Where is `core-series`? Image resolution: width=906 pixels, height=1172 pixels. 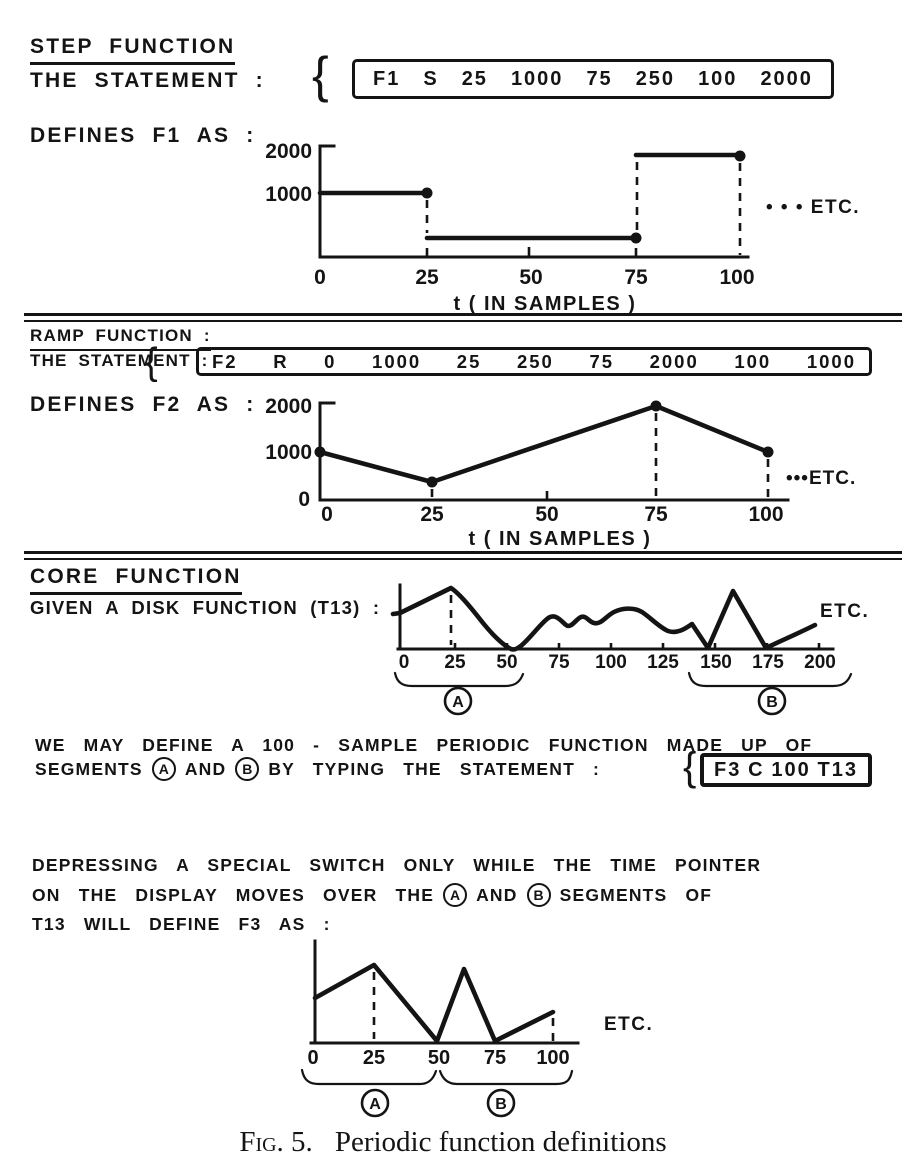 core-series is located at coordinates (604, 618).